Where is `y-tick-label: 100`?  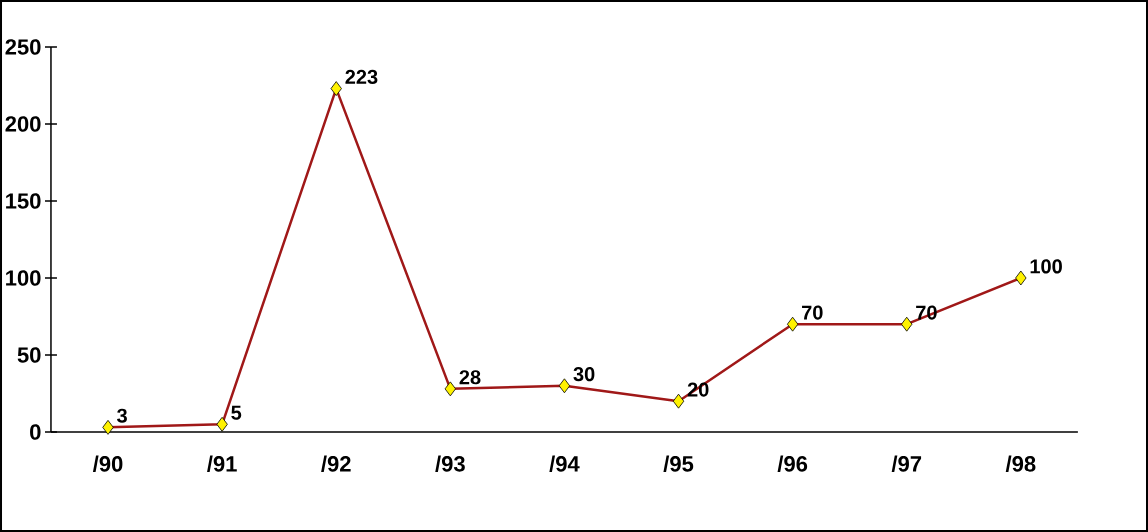 y-tick-label: 100 is located at coordinates (23, 278).